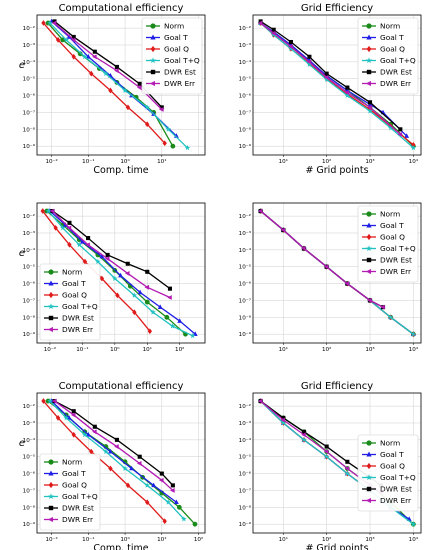 The height and width of the screenshot is (550, 432). What do you see at coordinates (71, 496) in the screenshot?
I see `legend-entry: Goal T+Q` at bounding box center [71, 496].